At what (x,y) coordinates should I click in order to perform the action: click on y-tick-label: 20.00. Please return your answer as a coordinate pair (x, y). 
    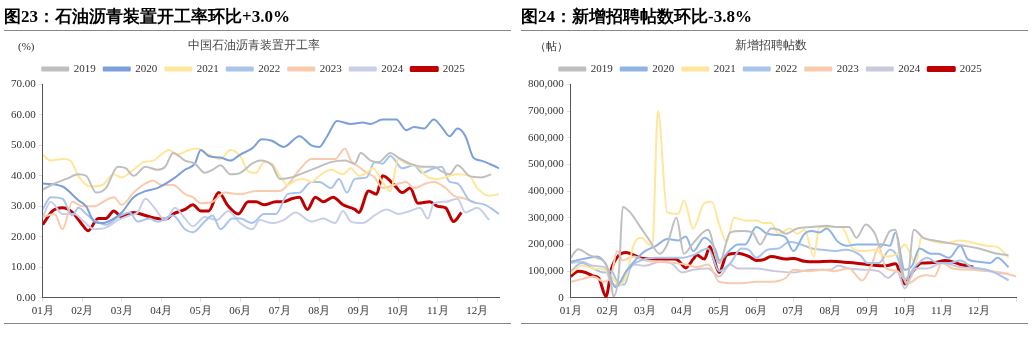
    Looking at the image, I should click on (24, 235).